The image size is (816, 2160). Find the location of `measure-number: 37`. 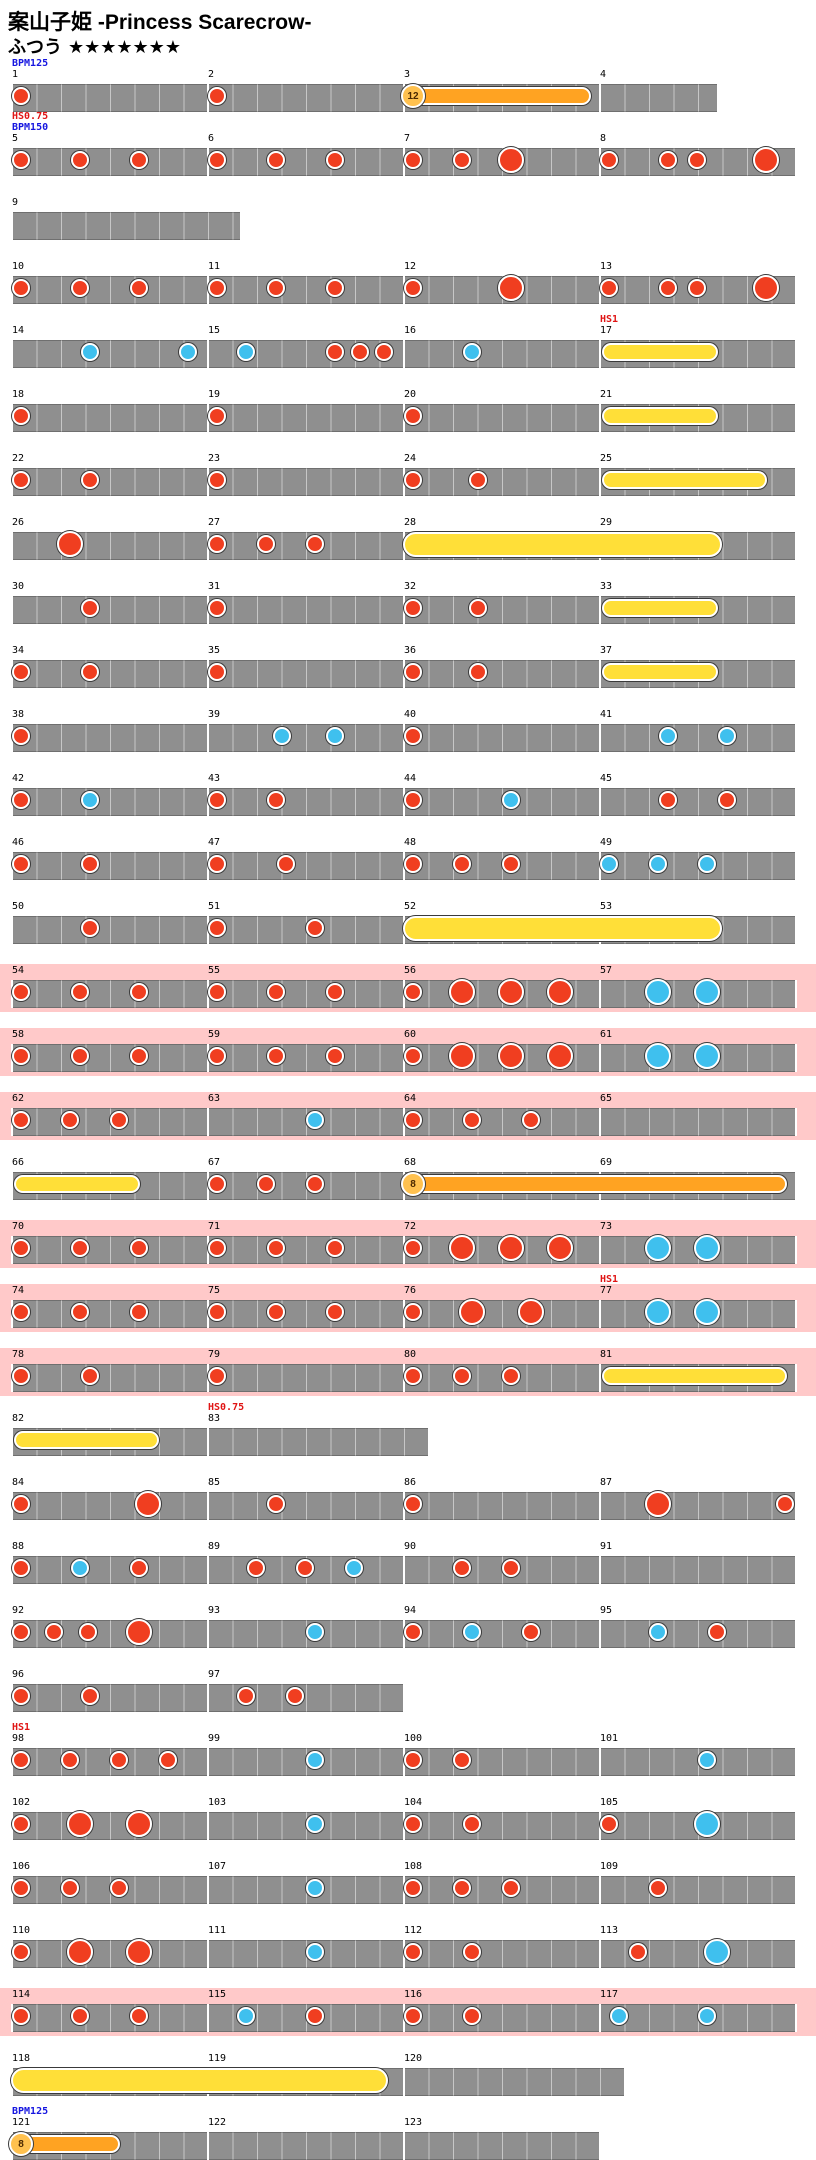

measure-number: 37 is located at coordinates (606, 650).